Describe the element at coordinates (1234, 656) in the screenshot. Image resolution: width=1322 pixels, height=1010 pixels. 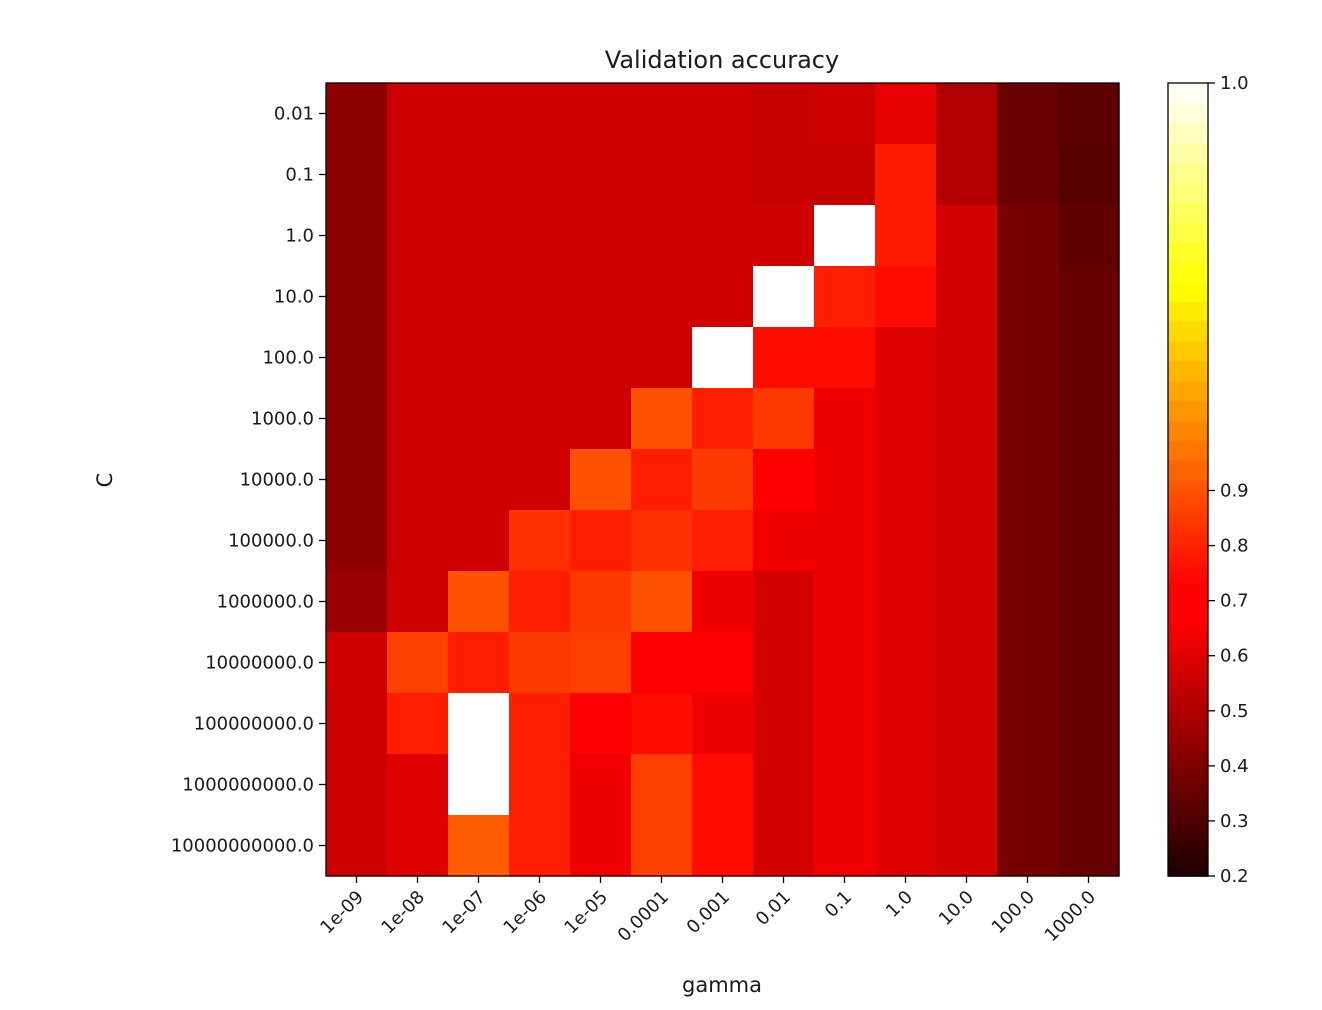
I see `colorbar-tick-label: 0.6` at that location.